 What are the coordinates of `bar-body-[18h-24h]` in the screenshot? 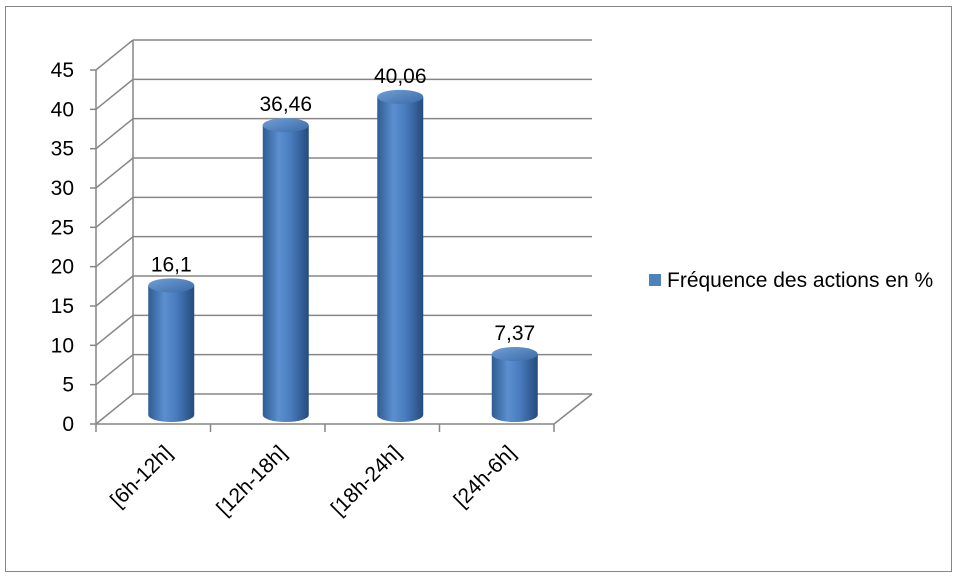 It's located at (400, 259).